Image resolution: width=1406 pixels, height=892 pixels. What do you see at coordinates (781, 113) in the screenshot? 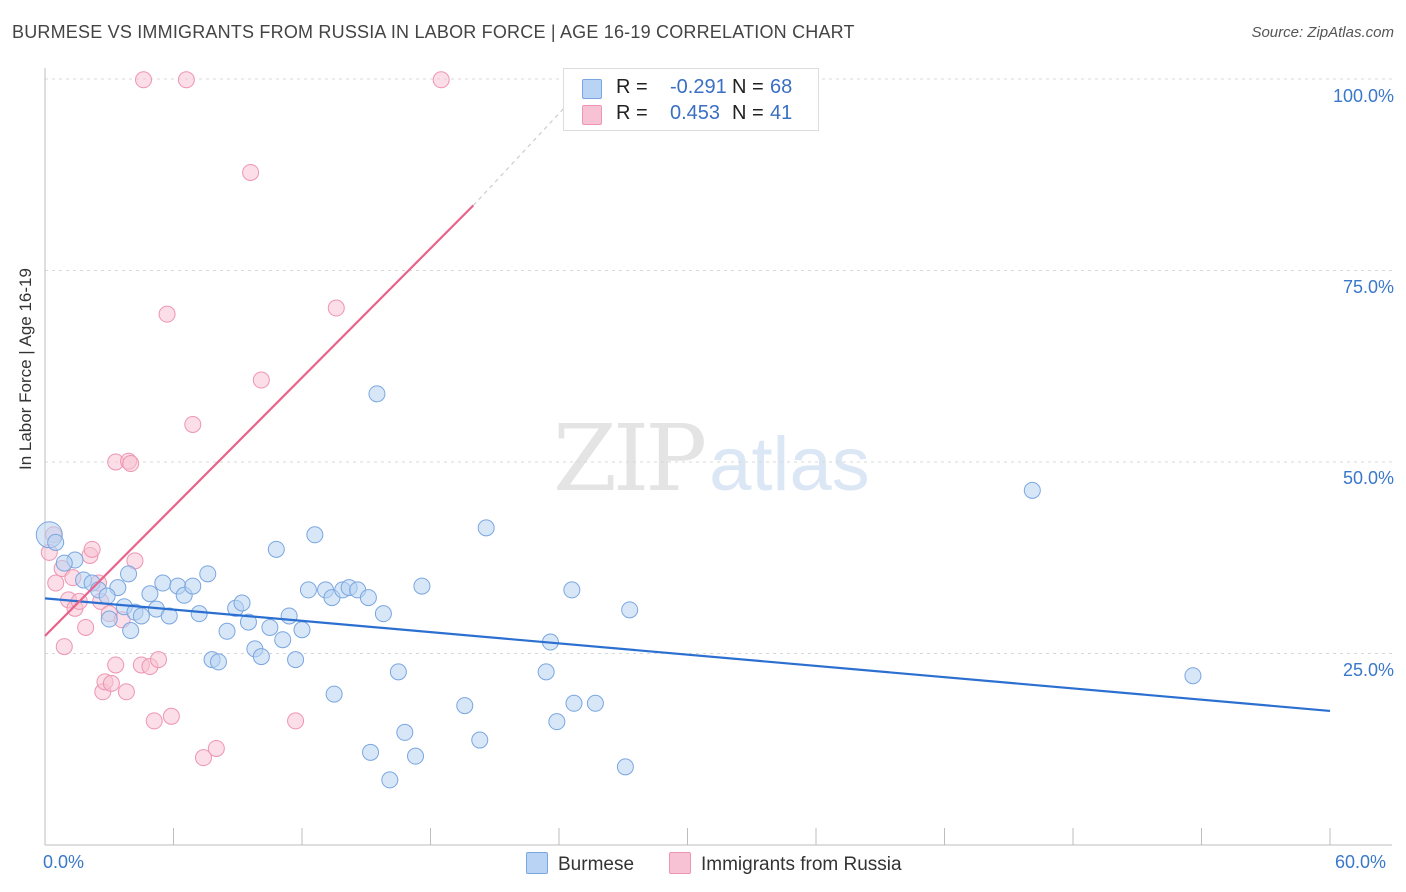
I see `legend-n-value: 41` at bounding box center [781, 113].